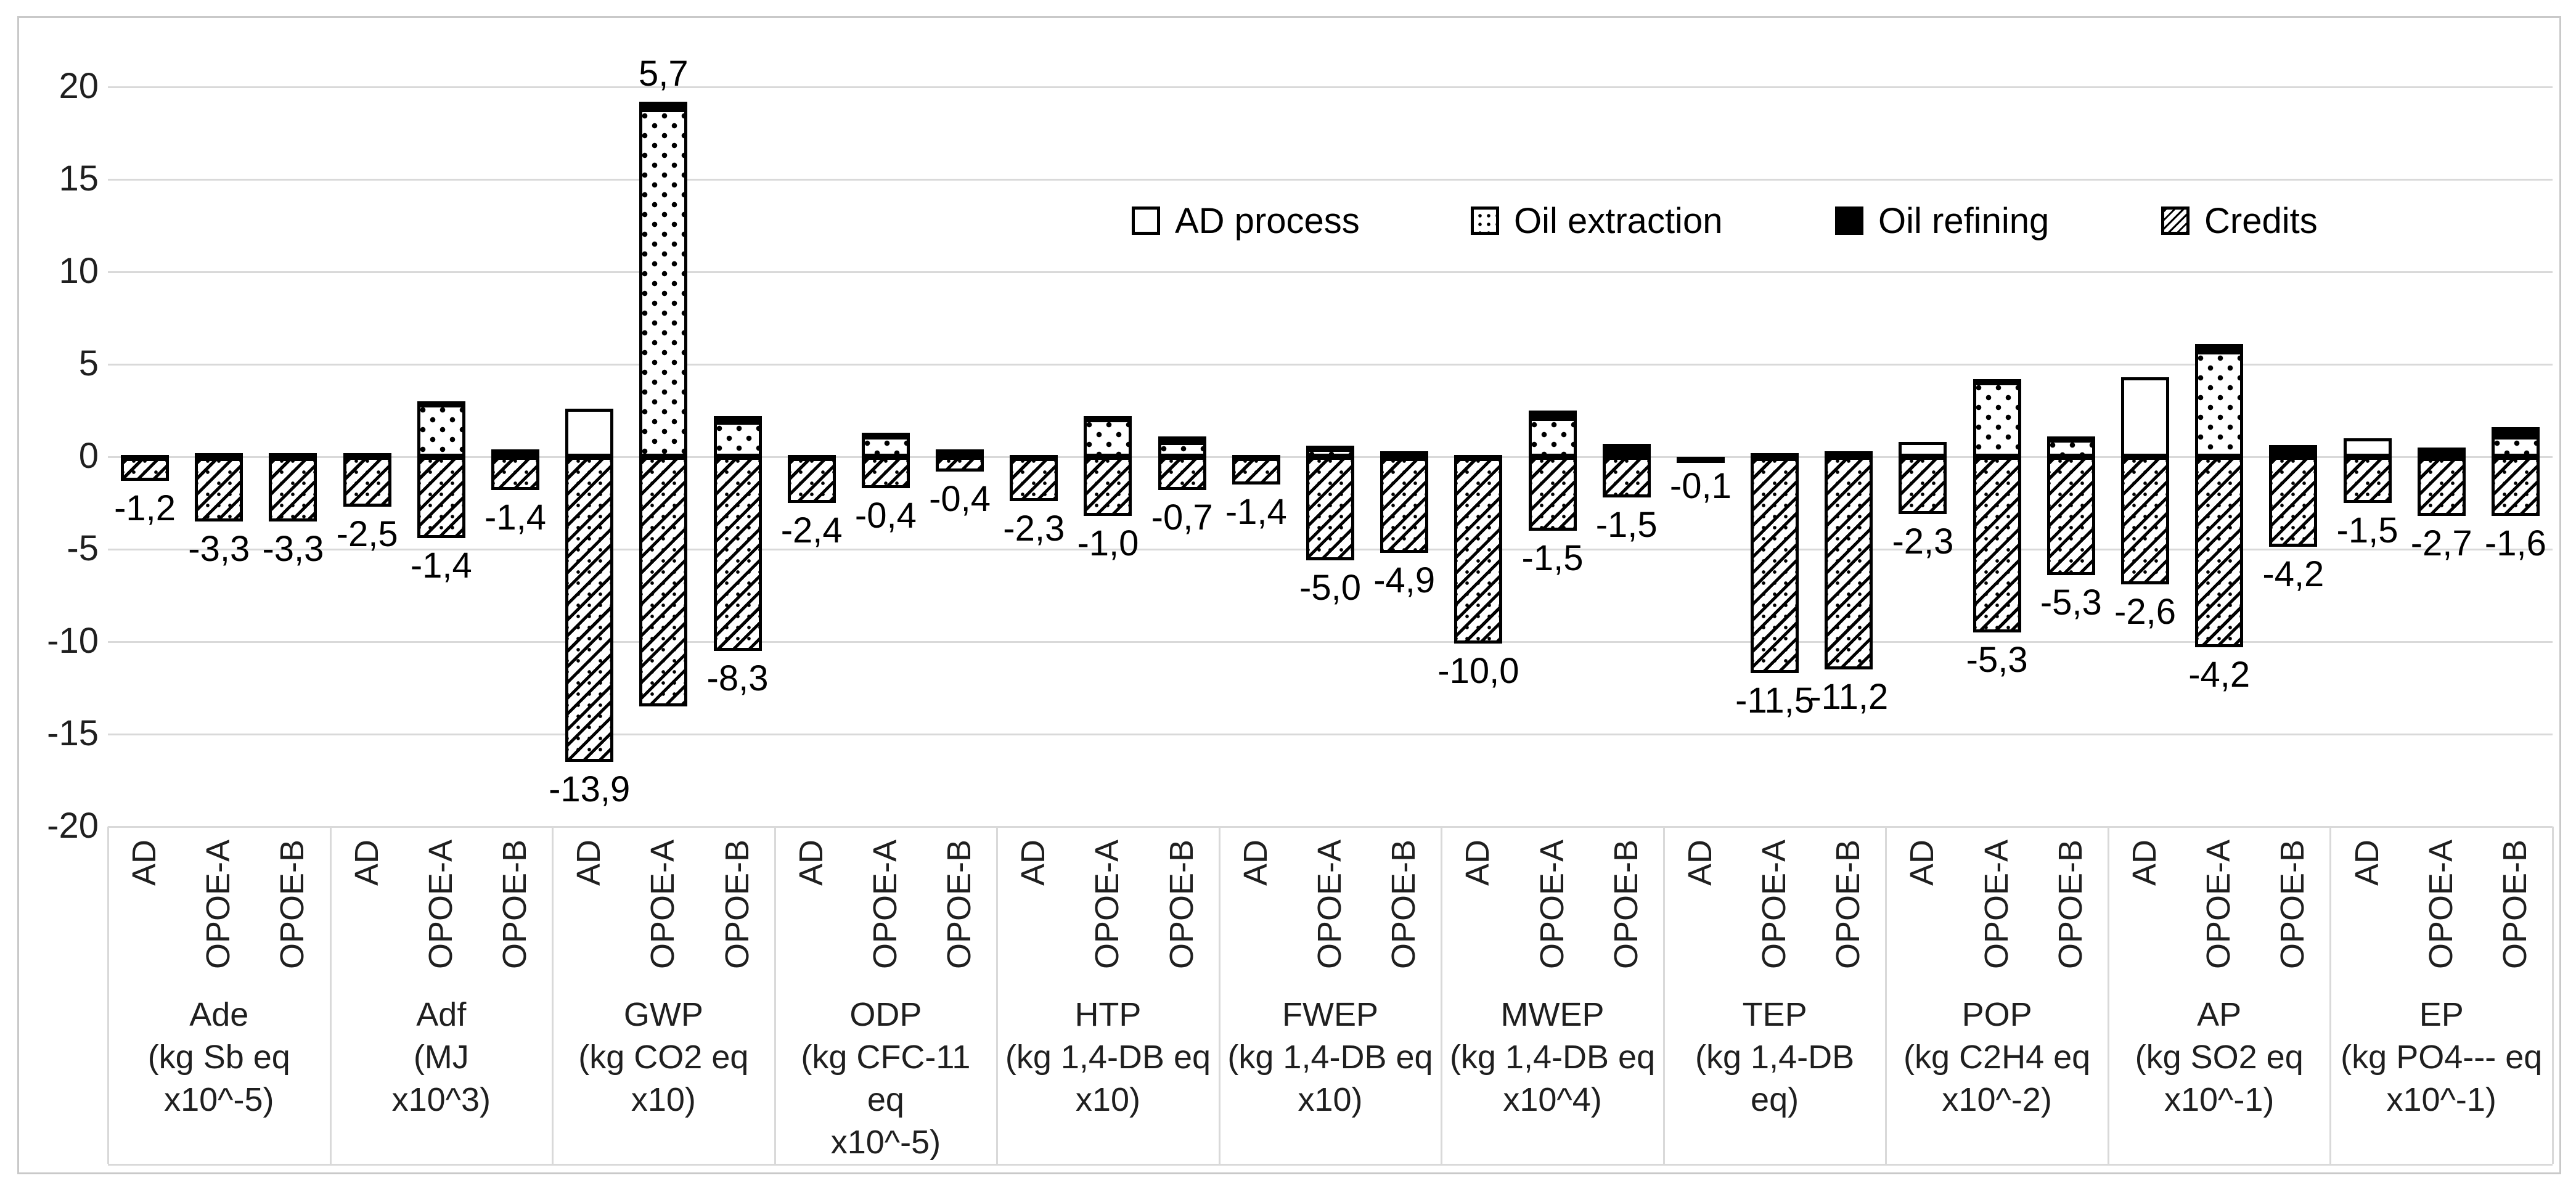 The image size is (2576, 1194). I want to click on x-label-ep-ad: AD, so click(2367, 863).